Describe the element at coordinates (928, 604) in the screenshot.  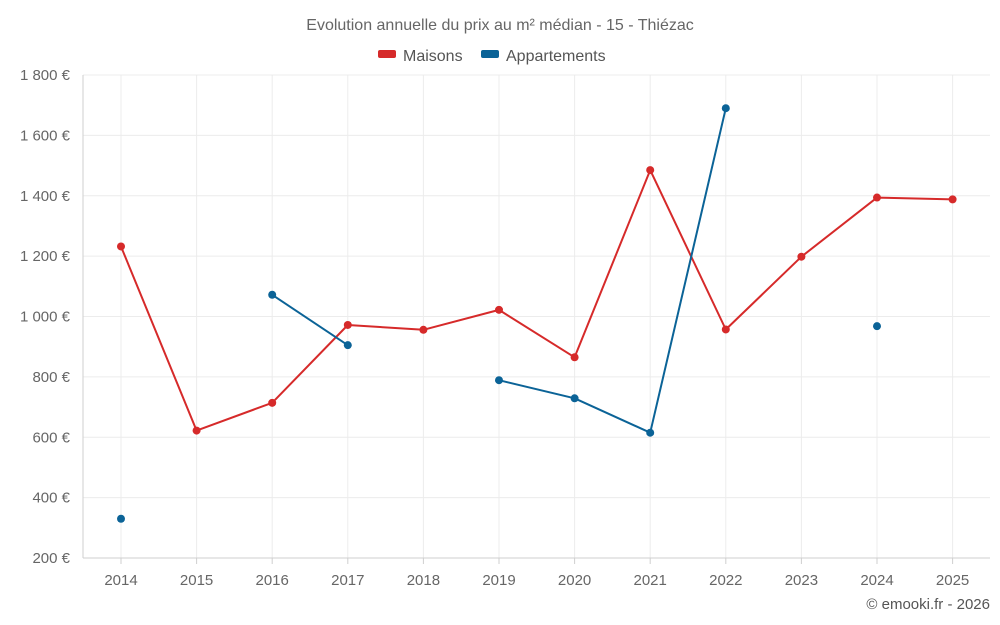
I see `credit-text: © emooki.fr - 2026` at that location.